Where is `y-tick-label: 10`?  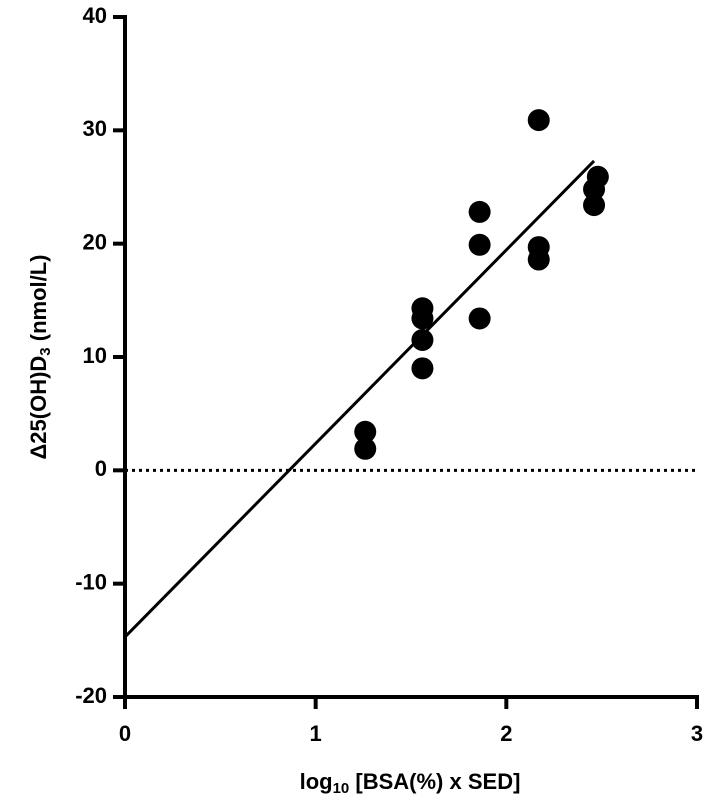 y-tick-label: 10 is located at coordinates (95, 355).